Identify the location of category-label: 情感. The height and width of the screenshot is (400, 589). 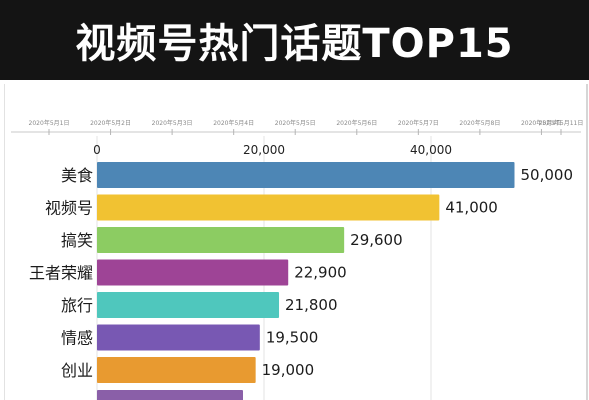
(77, 338).